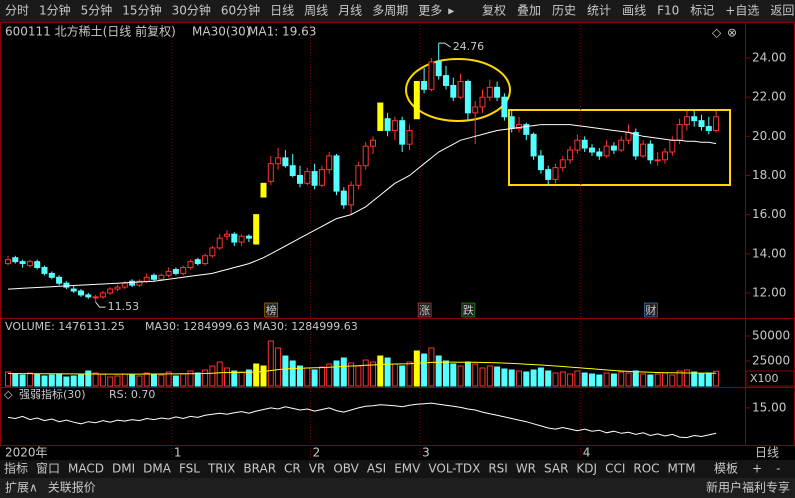 Image resolution: width=795 pixels, height=498 pixels. Describe the element at coordinates (350, 11) in the screenshot. I see `period-tab: 月线` at that location.